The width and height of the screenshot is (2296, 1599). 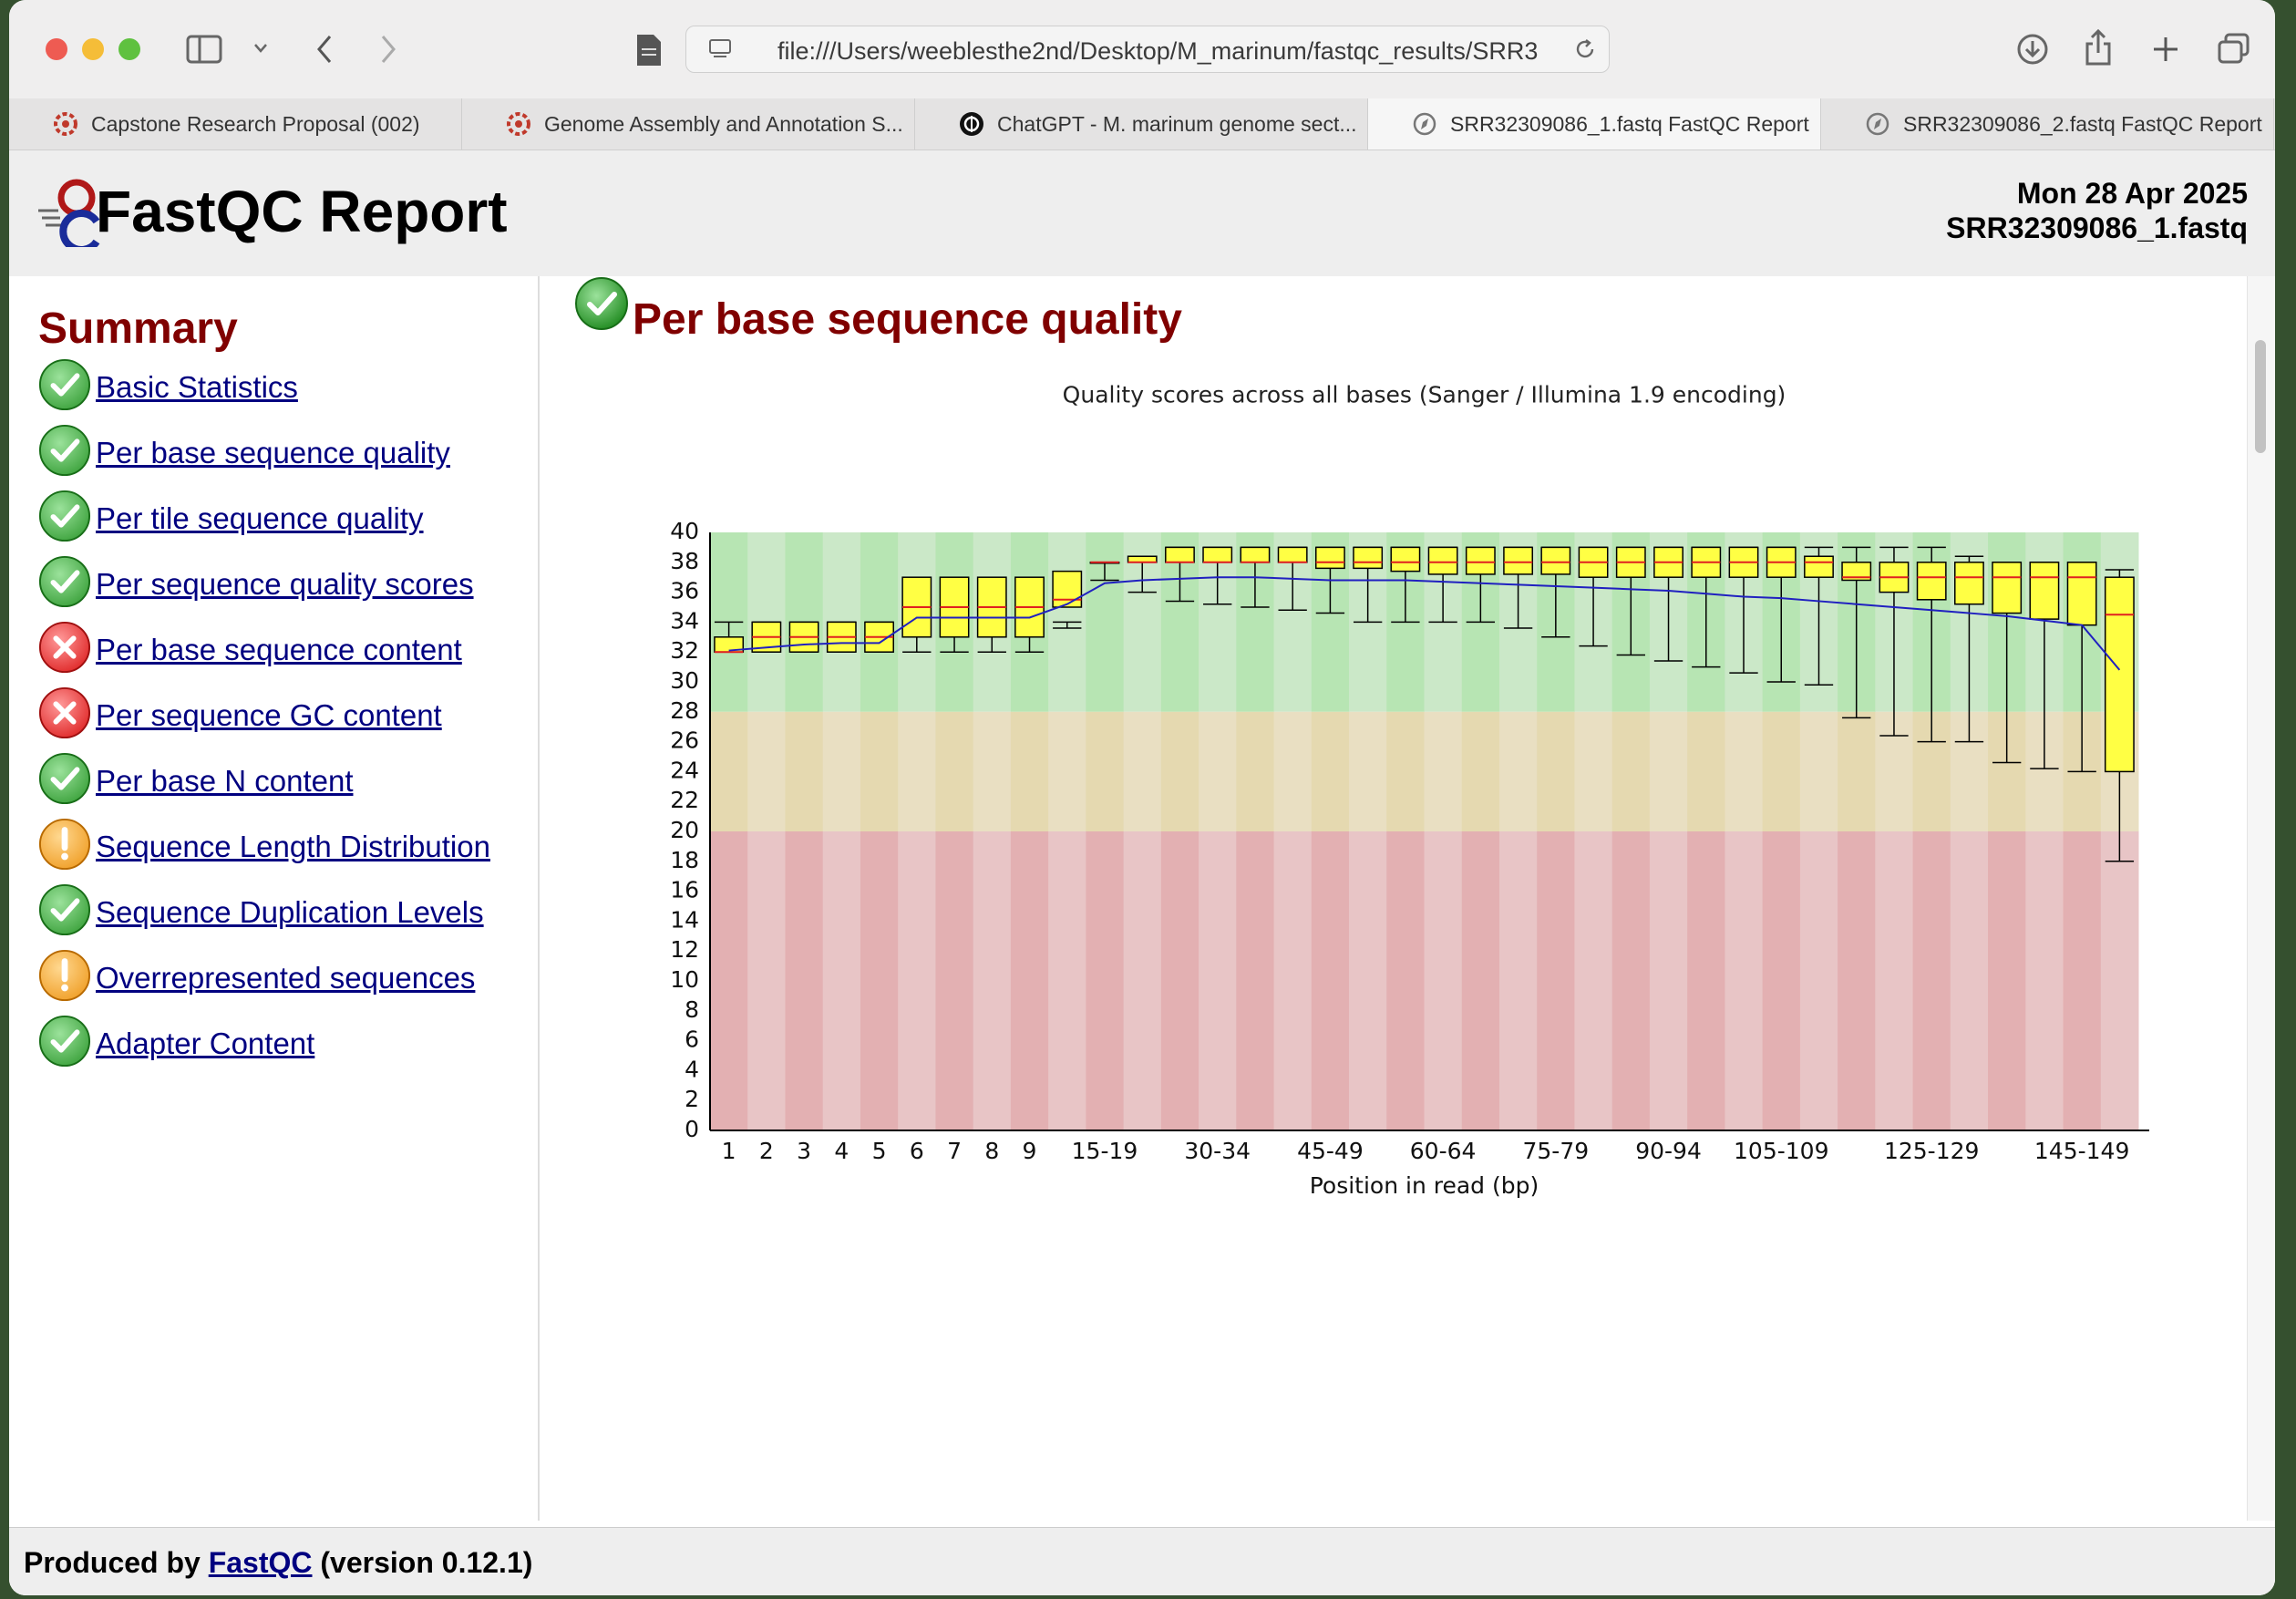 I want to click on x-tick-label: 125-129, so click(x=1931, y=1151).